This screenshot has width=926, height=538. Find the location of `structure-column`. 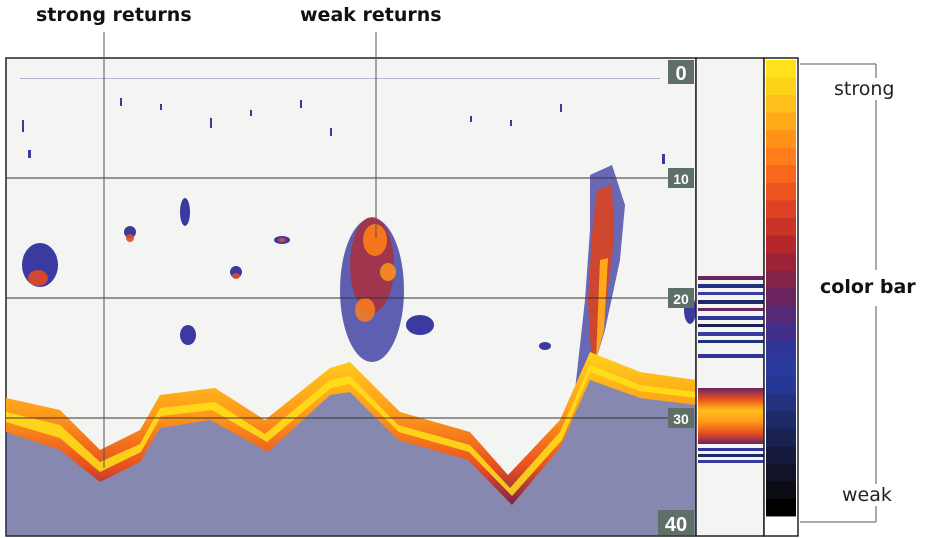

structure-column is located at coordinates (600, 277).